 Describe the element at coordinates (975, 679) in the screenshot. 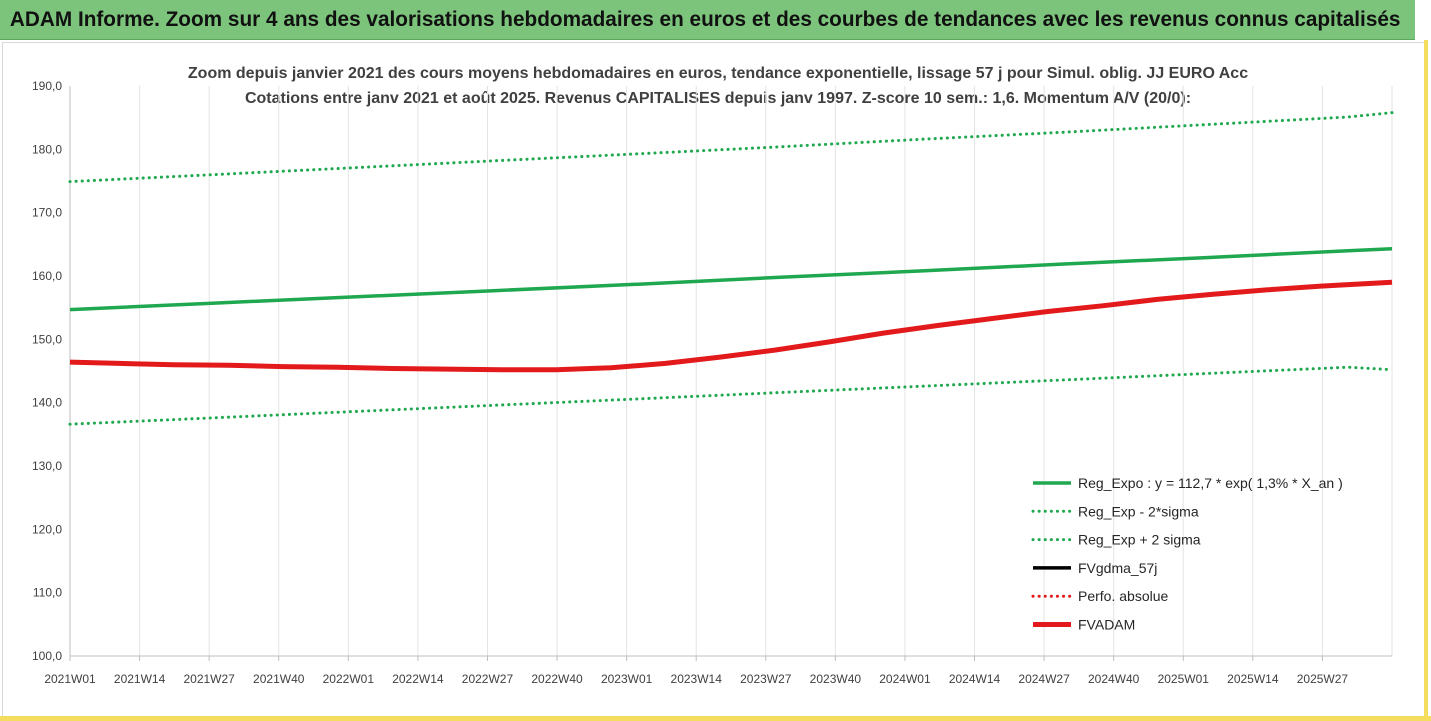

I see `x-tick-label: 2024W14` at that location.